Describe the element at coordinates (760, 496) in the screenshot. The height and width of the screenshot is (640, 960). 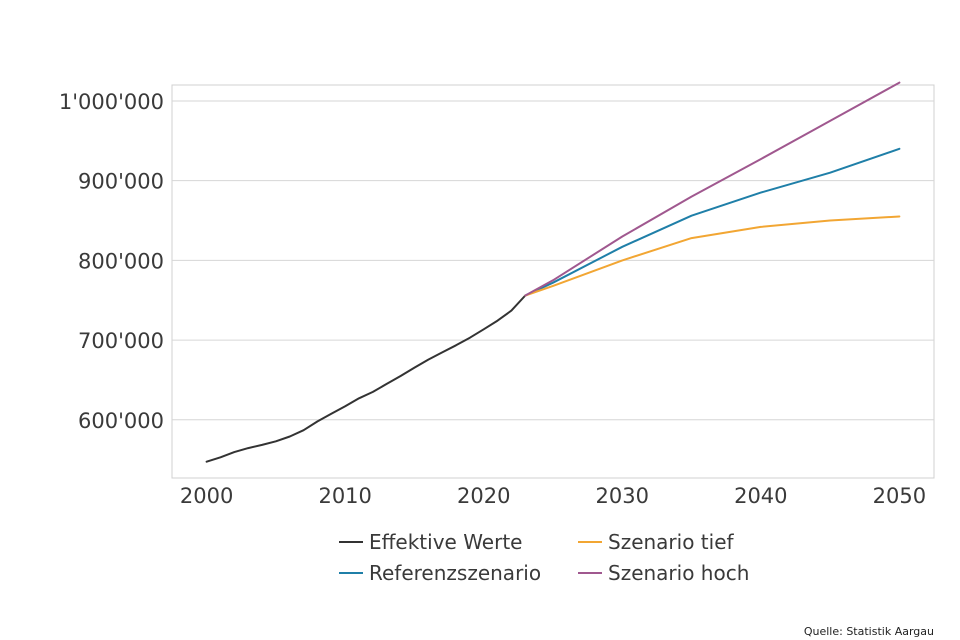
I see `x-tick-label: 2040` at that location.